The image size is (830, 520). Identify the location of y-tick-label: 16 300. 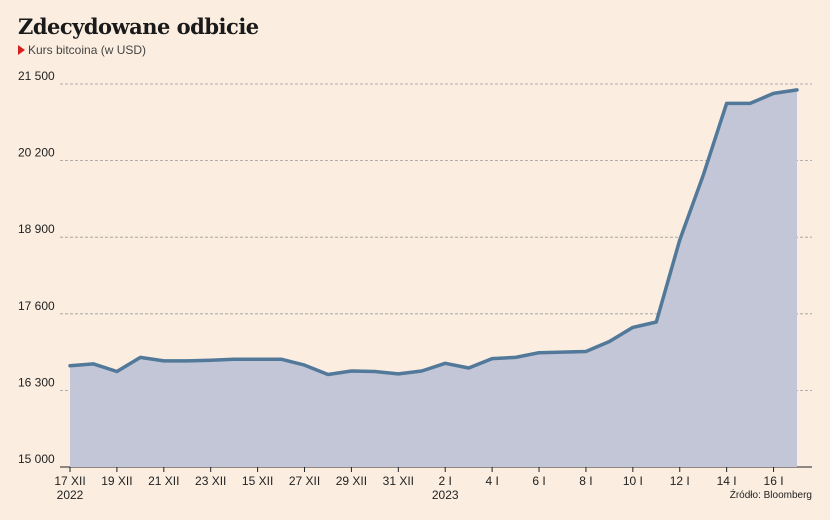
(36, 382).